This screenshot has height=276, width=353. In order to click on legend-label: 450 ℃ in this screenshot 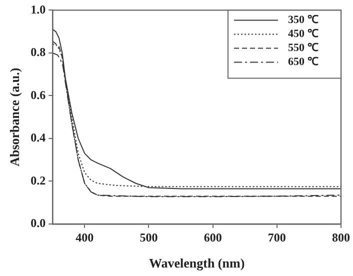, I will do `click(303, 34)`.